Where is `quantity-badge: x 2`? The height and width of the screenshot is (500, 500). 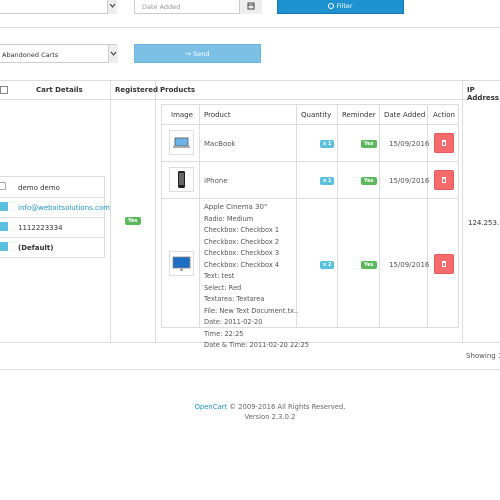 quantity-badge: x 2 is located at coordinates (327, 265).